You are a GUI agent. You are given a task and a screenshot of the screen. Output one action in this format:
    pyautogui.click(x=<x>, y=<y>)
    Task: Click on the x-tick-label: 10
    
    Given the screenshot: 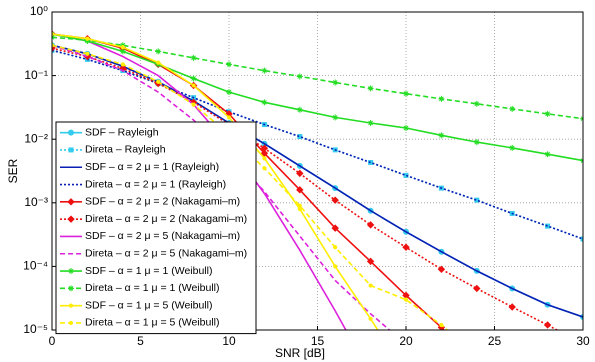 What is the action you would take?
    pyautogui.click(x=229, y=341)
    